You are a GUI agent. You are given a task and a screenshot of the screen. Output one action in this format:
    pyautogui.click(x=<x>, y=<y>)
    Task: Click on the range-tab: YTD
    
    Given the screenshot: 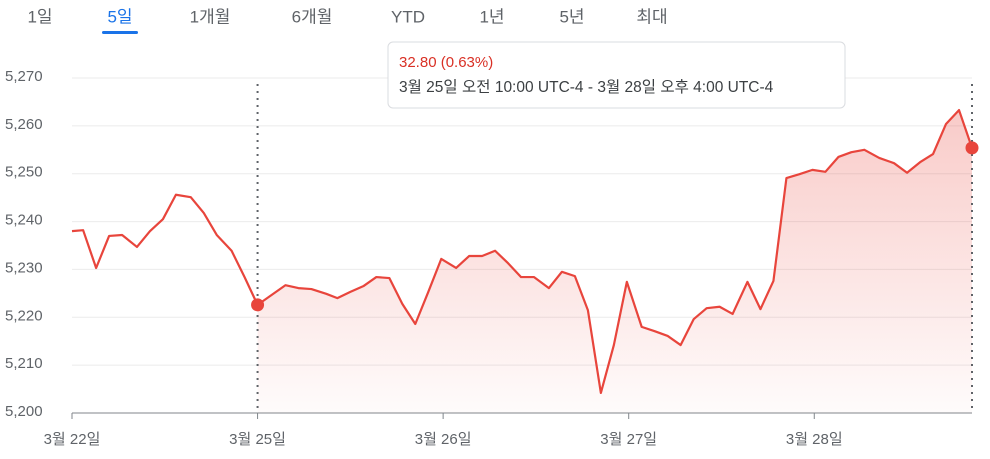 What is the action you would take?
    pyautogui.click(x=408, y=16)
    